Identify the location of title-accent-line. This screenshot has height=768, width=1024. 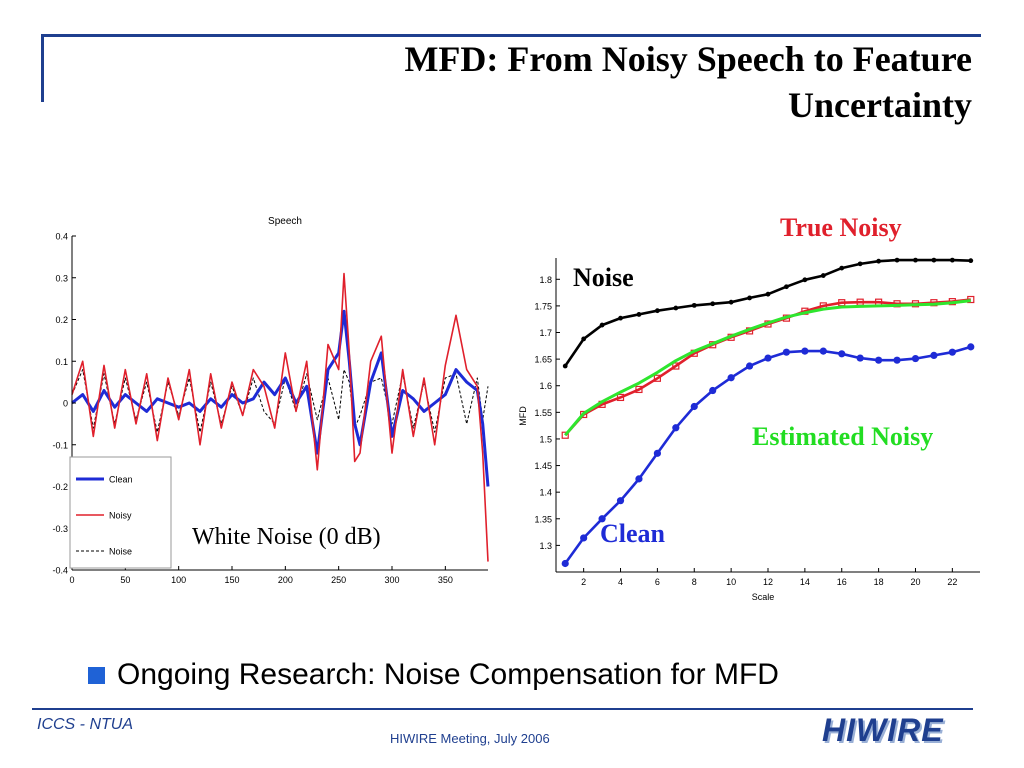
(511, 35).